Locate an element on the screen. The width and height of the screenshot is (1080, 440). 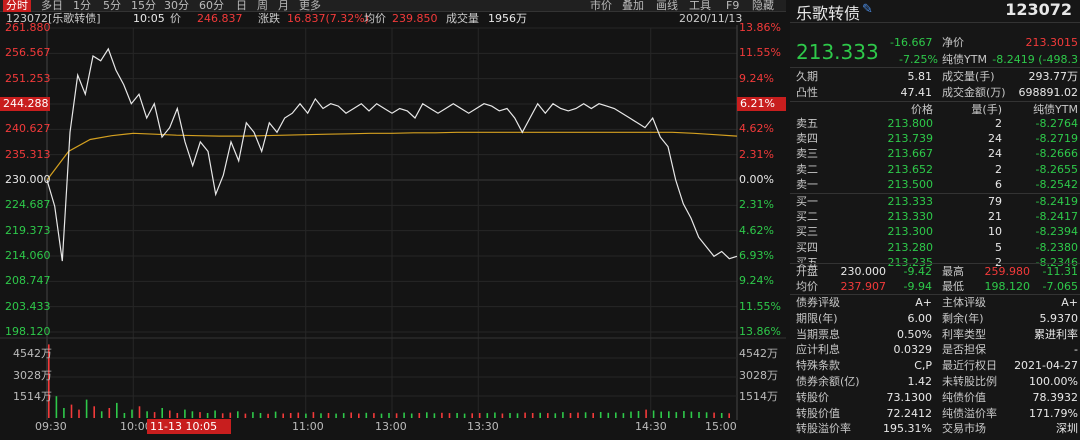
volume-axis-label: 1514万 is located at coordinates (32, 396).